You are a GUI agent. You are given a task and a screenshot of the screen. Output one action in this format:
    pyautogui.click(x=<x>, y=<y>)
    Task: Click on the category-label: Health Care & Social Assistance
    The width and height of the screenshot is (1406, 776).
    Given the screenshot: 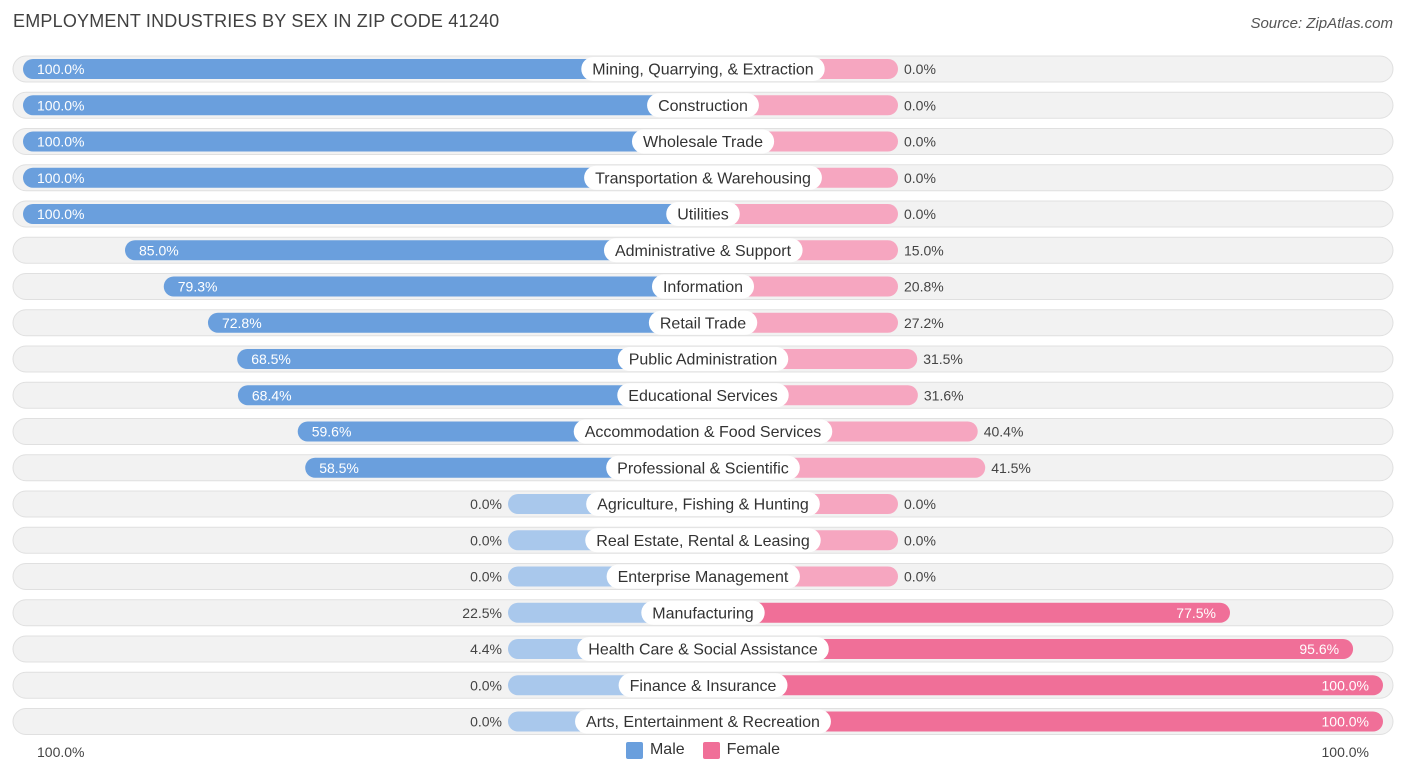 What is the action you would take?
    pyautogui.click(x=703, y=650)
    